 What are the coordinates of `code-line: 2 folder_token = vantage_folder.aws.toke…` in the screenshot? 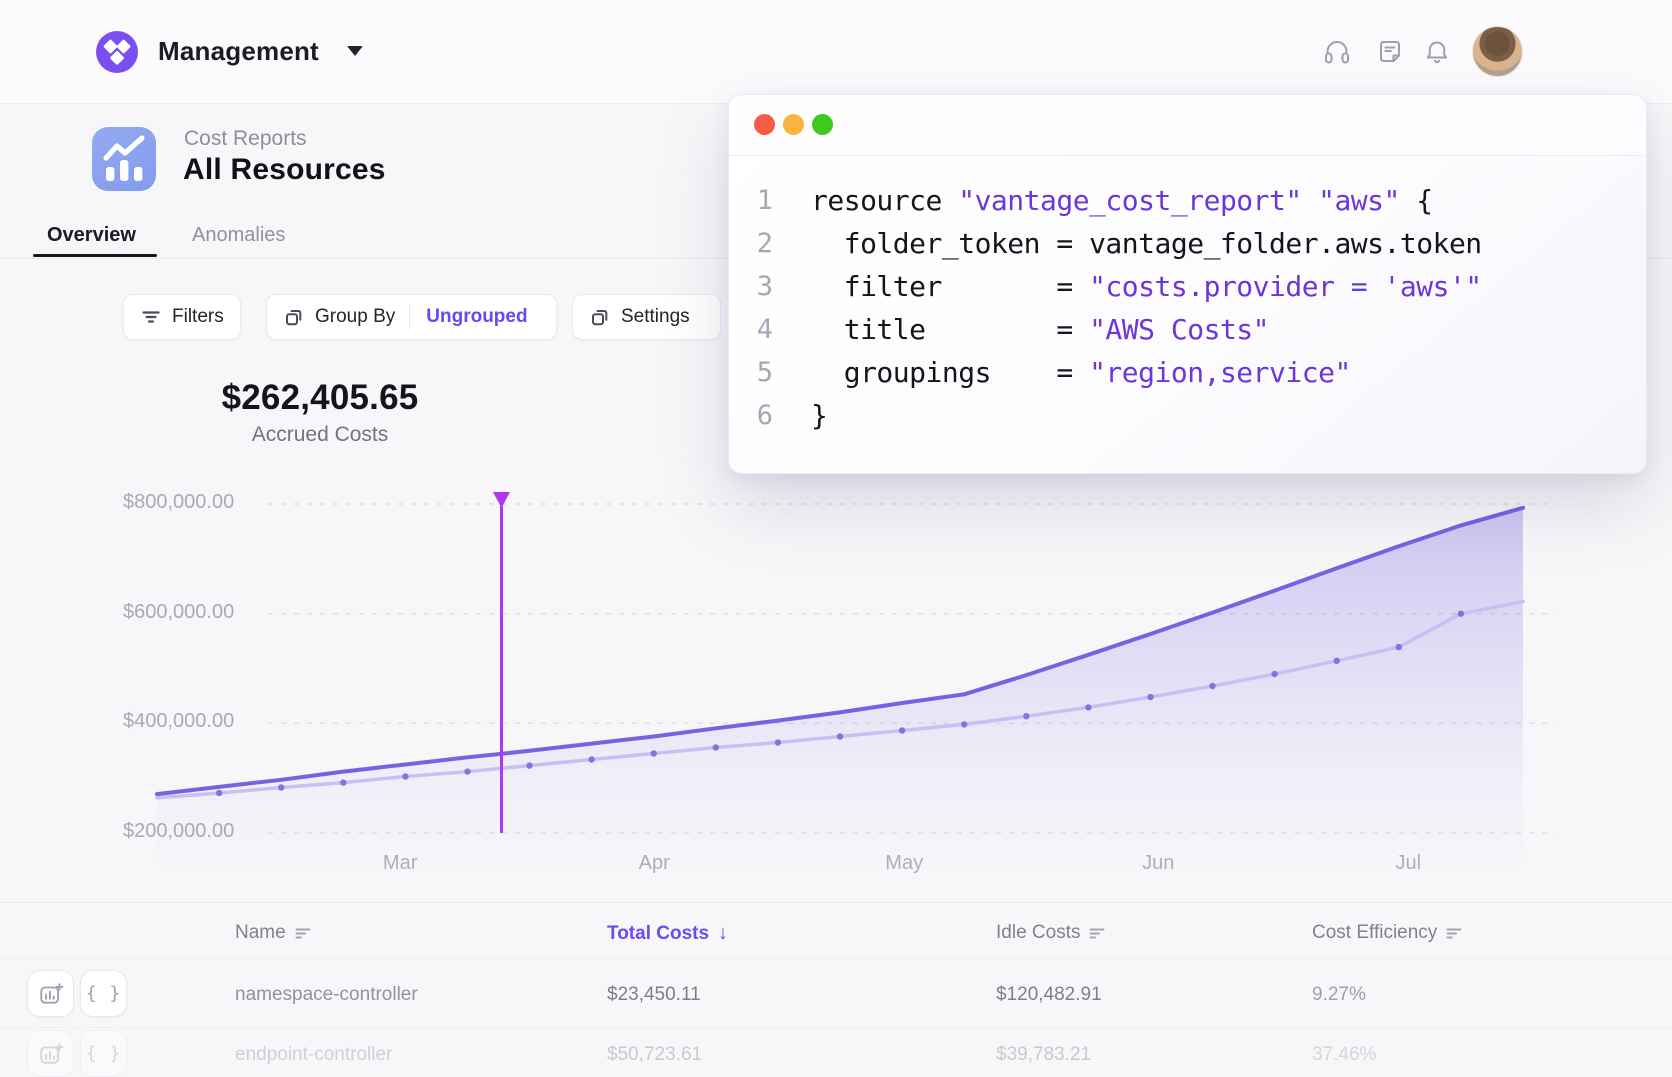 It's located at (1187, 243).